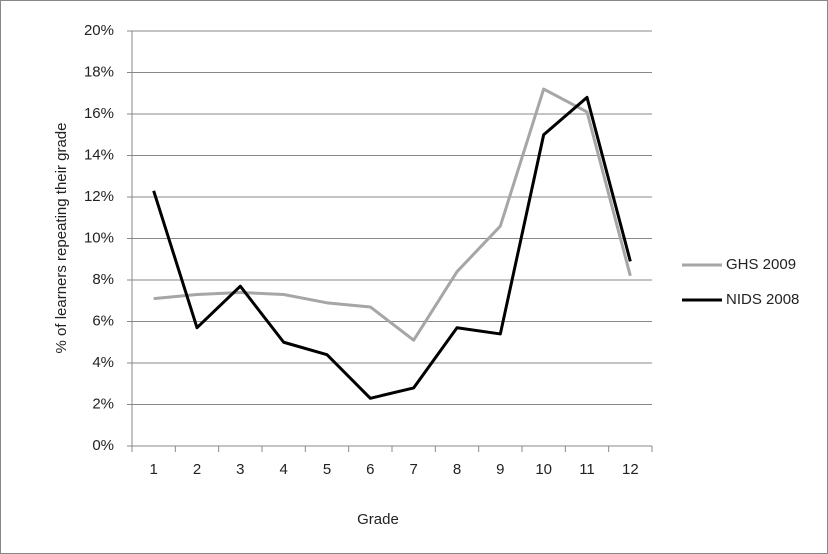 The image size is (828, 554). What do you see at coordinates (103, 403) in the screenshot?
I see `y-tick-label: 2%` at bounding box center [103, 403].